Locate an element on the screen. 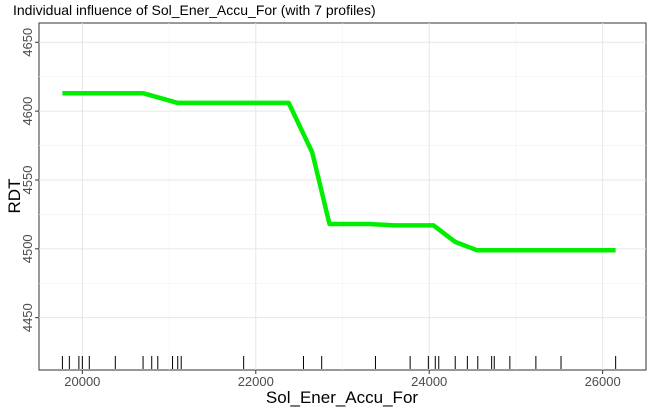  rug-marks is located at coordinates (339, 362).